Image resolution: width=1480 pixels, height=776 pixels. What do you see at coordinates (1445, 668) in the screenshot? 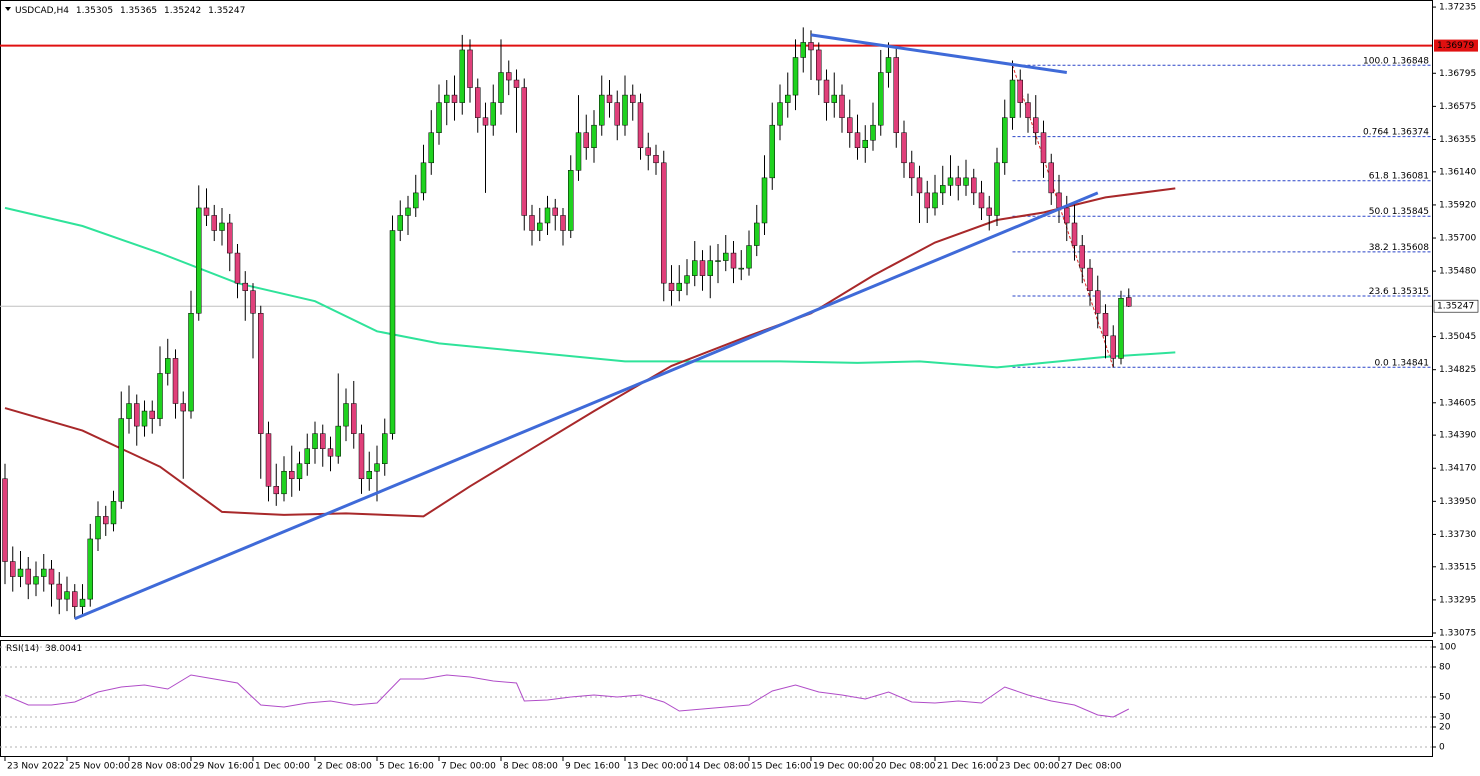
I see `rsi-tick-label: 80` at bounding box center [1445, 668].